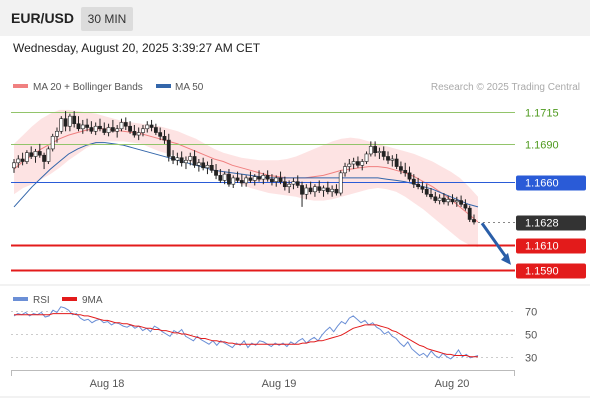 This screenshot has width=590, height=400. Describe the element at coordinates (531, 336) in the screenshot. I see `rsi-tick-50: 50` at that location.